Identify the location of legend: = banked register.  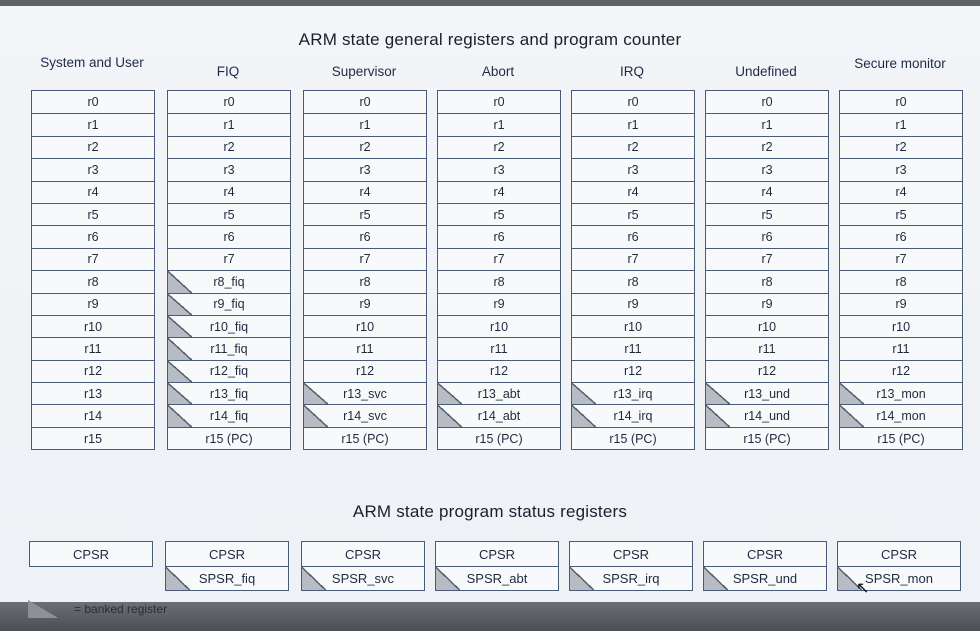
(124, 610).